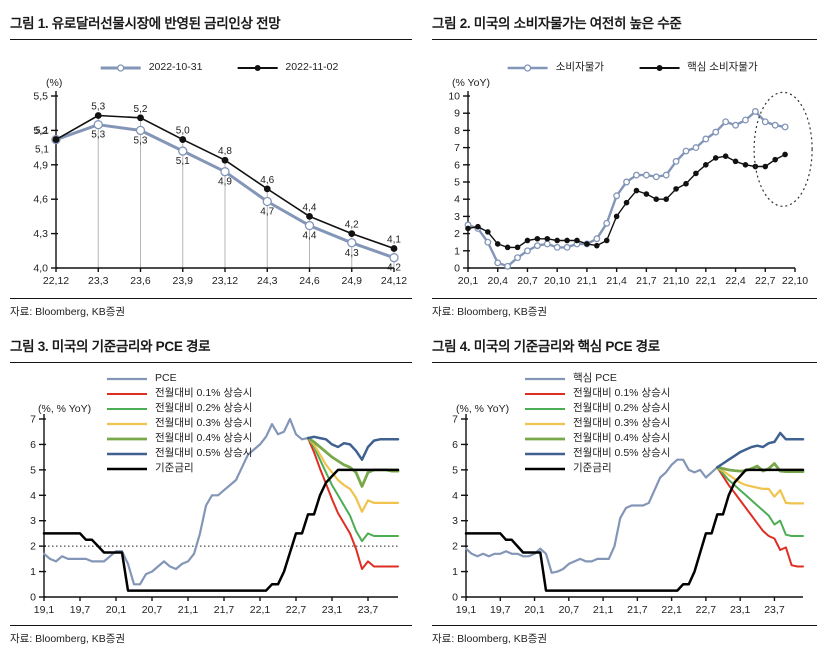 Image resolution: width=817 pixels, height=668 pixels. I want to click on svg-text: 9, so click(457, 114).